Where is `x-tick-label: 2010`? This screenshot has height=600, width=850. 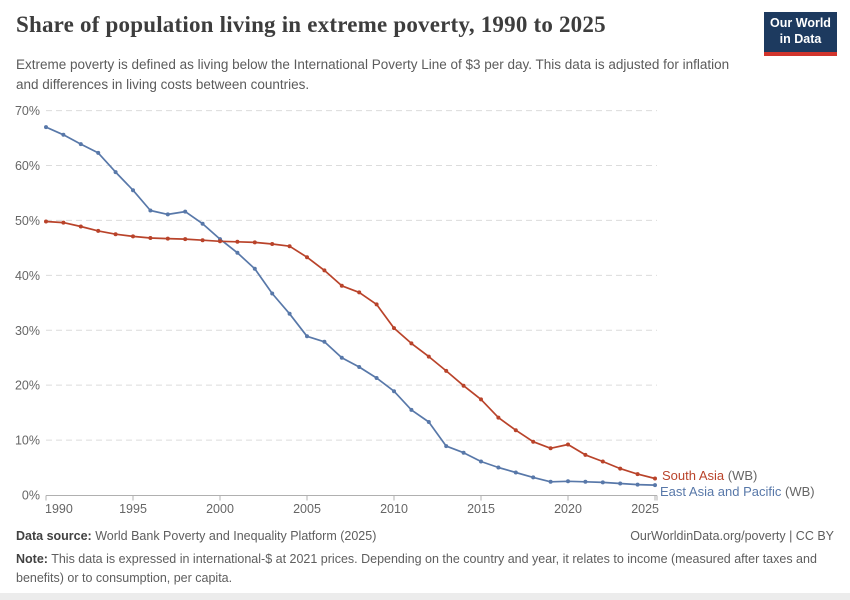 x-tick-label: 2010 is located at coordinates (394, 509).